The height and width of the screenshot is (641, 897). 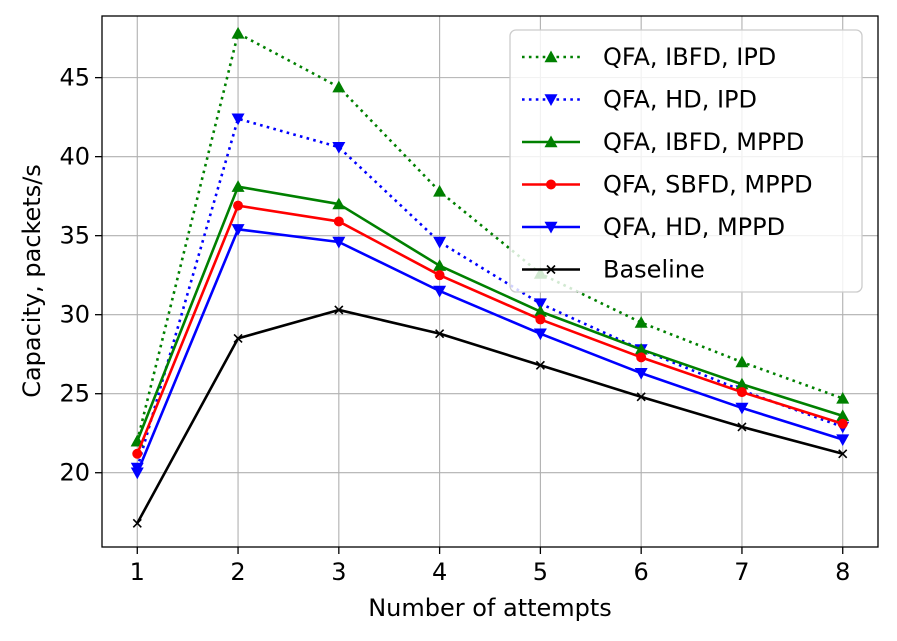 What do you see at coordinates (540, 572) in the screenshot?
I see `x-tick-label: 5` at bounding box center [540, 572].